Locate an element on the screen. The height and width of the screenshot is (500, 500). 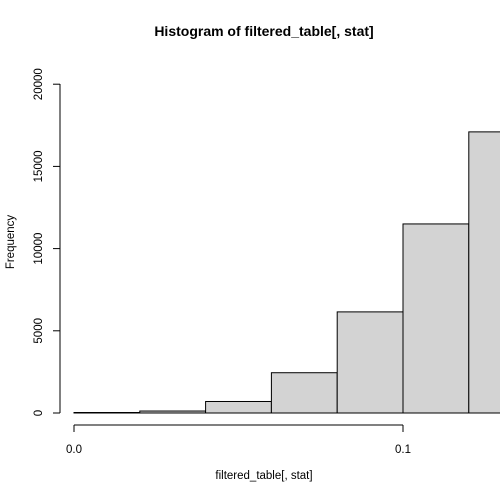
y-tick-label-3: 15000 is located at coordinates (39, 166).